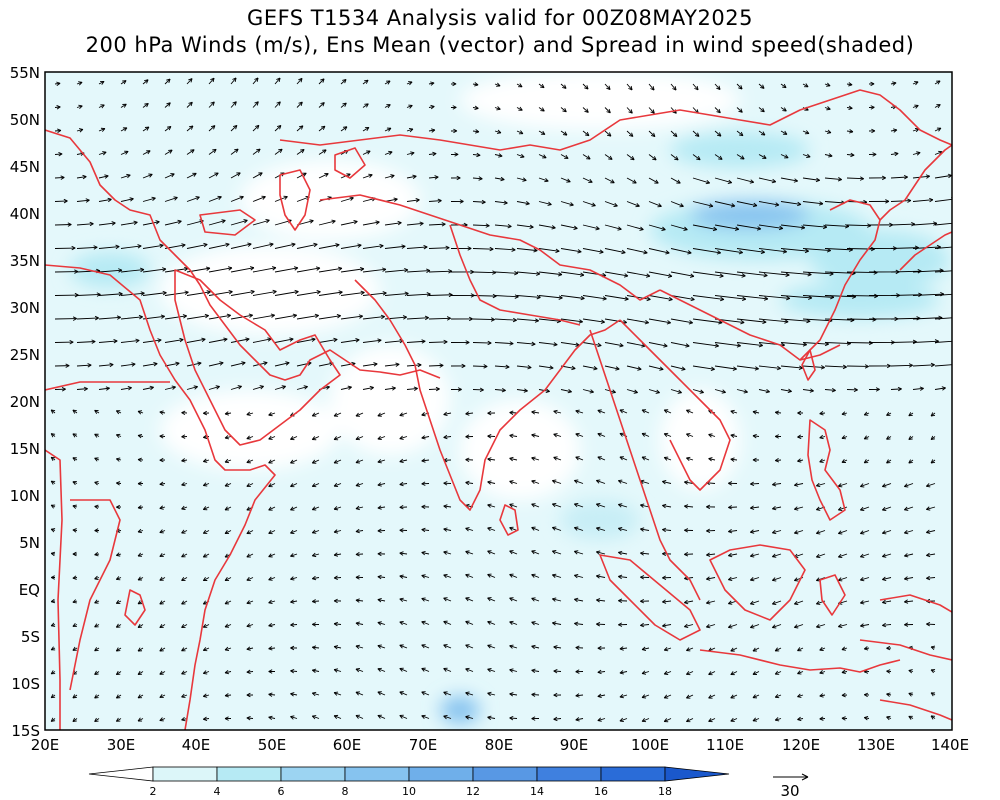  I want to click on lat-label: 15S, so click(25, 731).